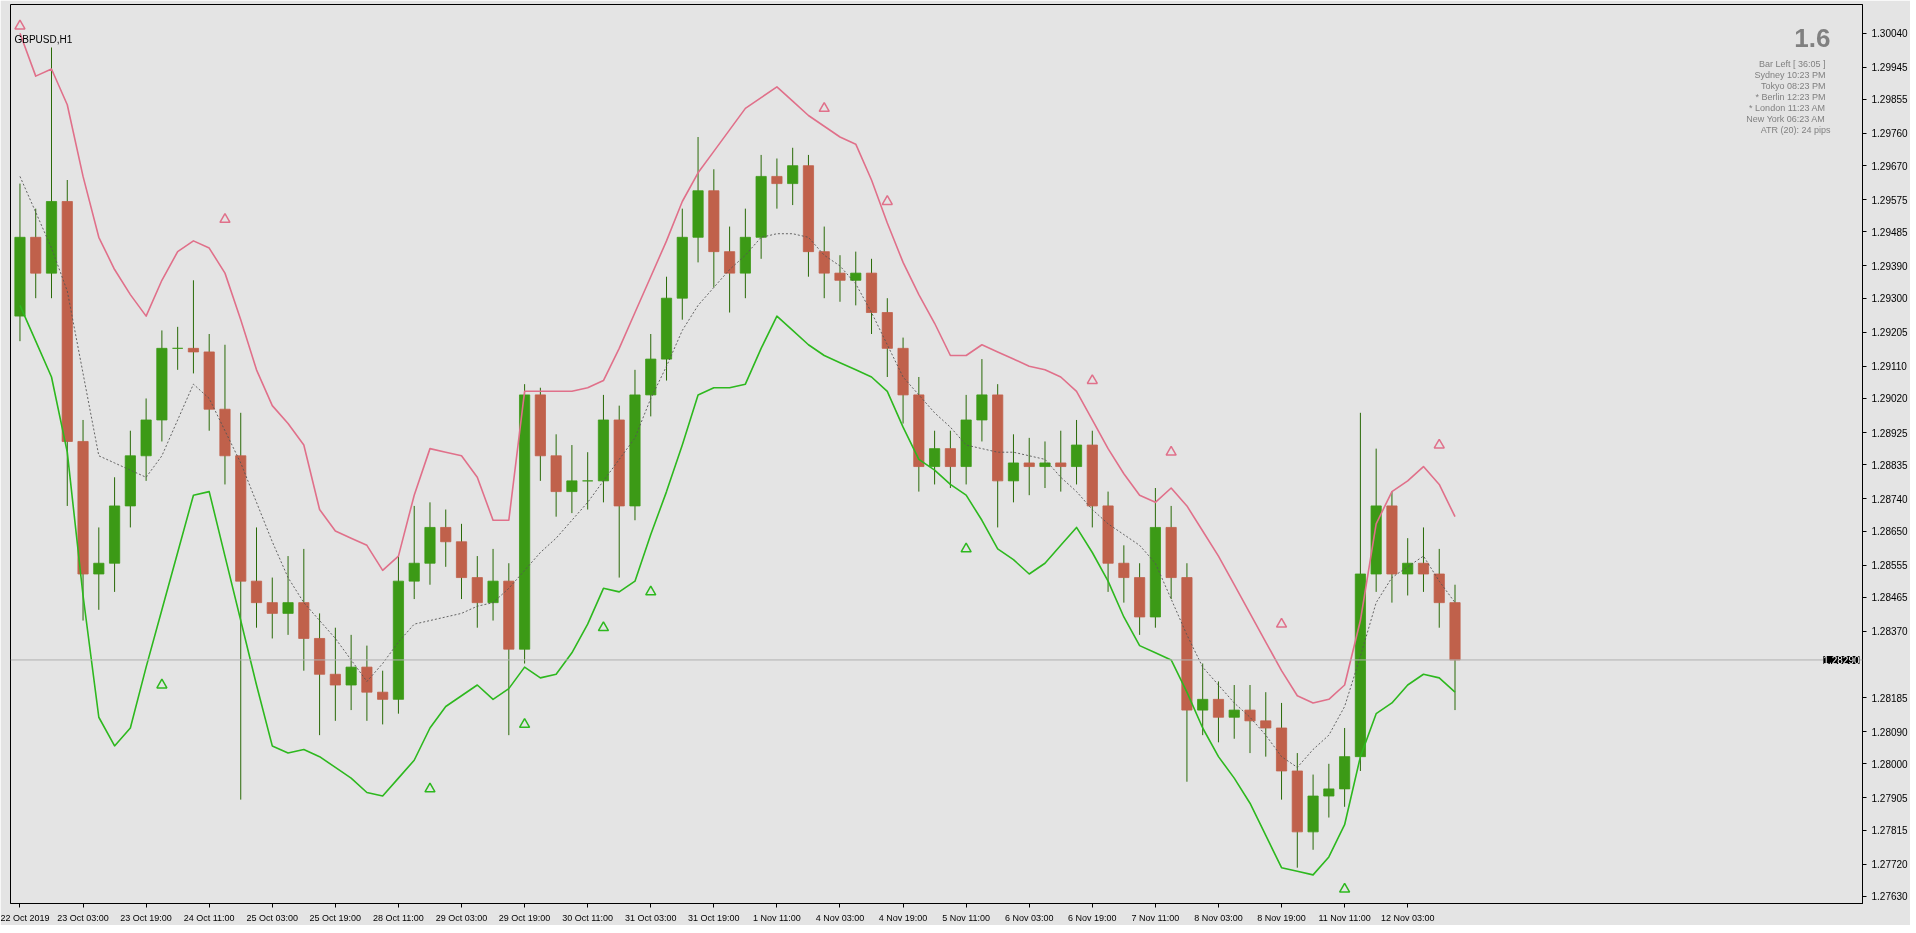 This screenshot has height=933, width=1916. Describe the element at coordinates (461, 917) in the screenshot. I see `x-tick-label: 29 Oct 03:00` at that location.